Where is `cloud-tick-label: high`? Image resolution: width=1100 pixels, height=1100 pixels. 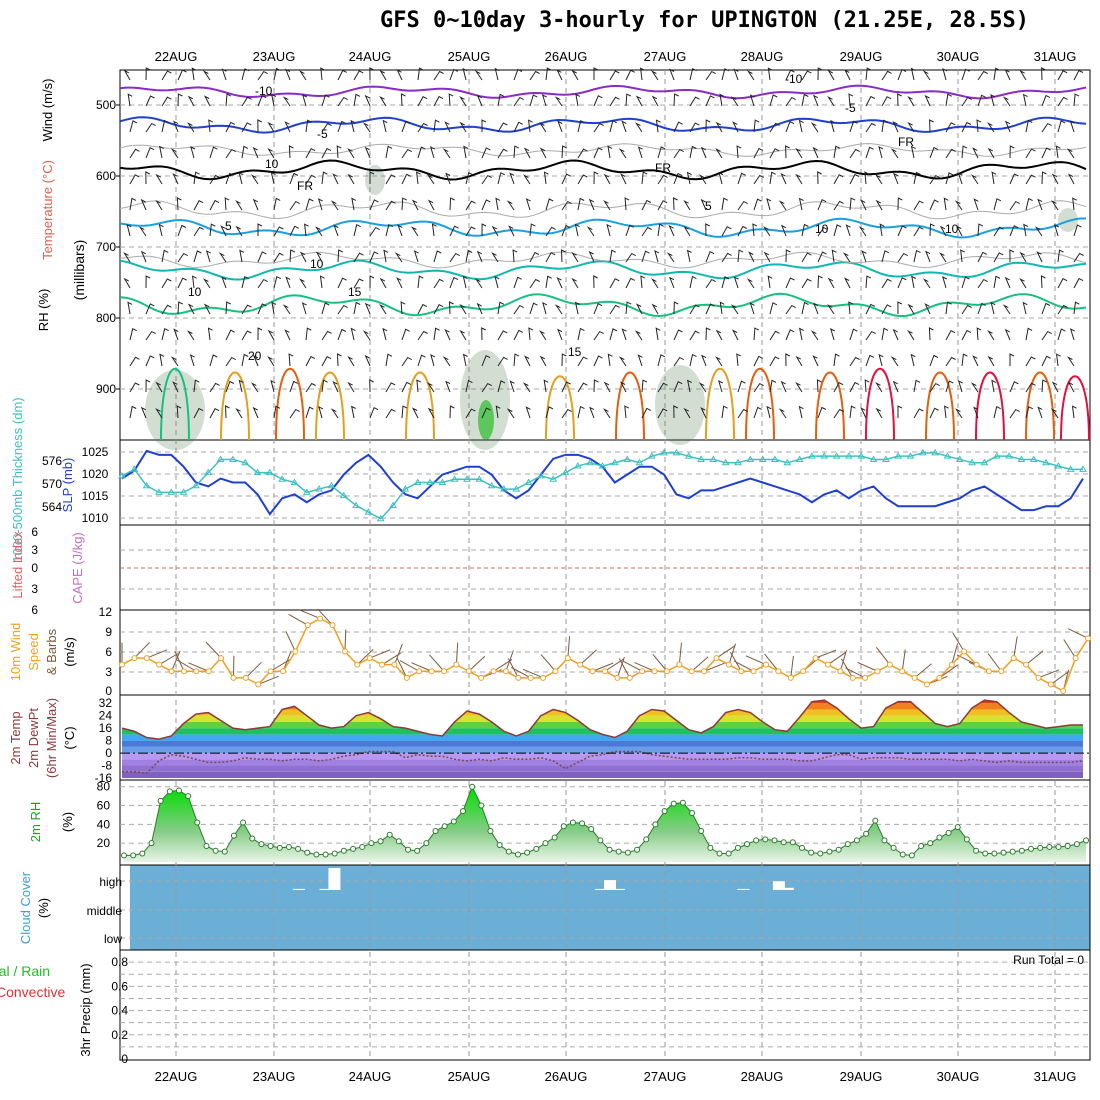
cloud-tick-label: high is located at coordinates (110, 882).